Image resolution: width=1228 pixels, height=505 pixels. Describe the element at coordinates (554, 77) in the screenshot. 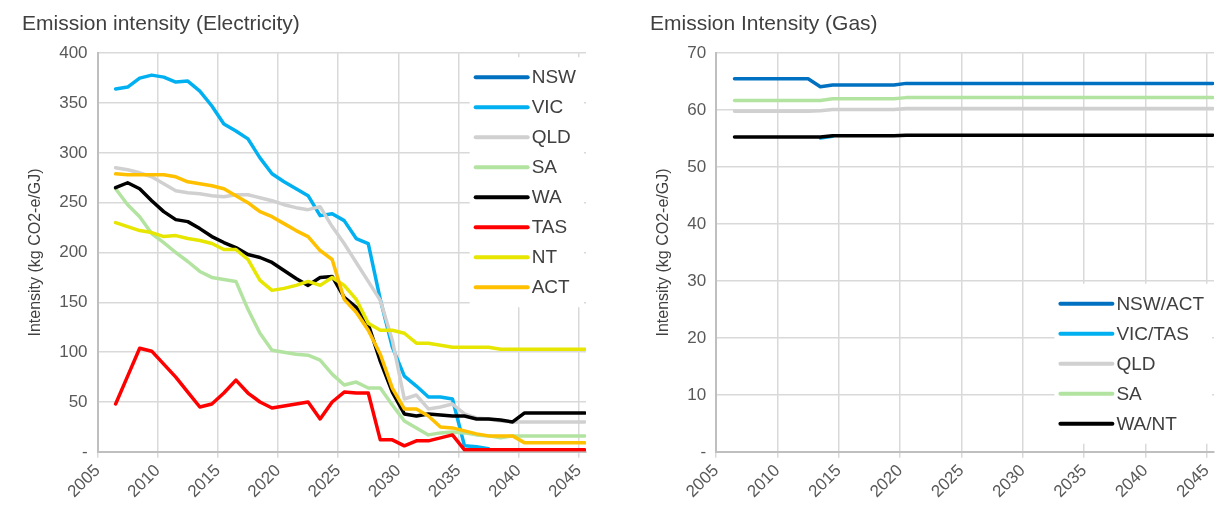

I see `legend-label: NSW` at that location.